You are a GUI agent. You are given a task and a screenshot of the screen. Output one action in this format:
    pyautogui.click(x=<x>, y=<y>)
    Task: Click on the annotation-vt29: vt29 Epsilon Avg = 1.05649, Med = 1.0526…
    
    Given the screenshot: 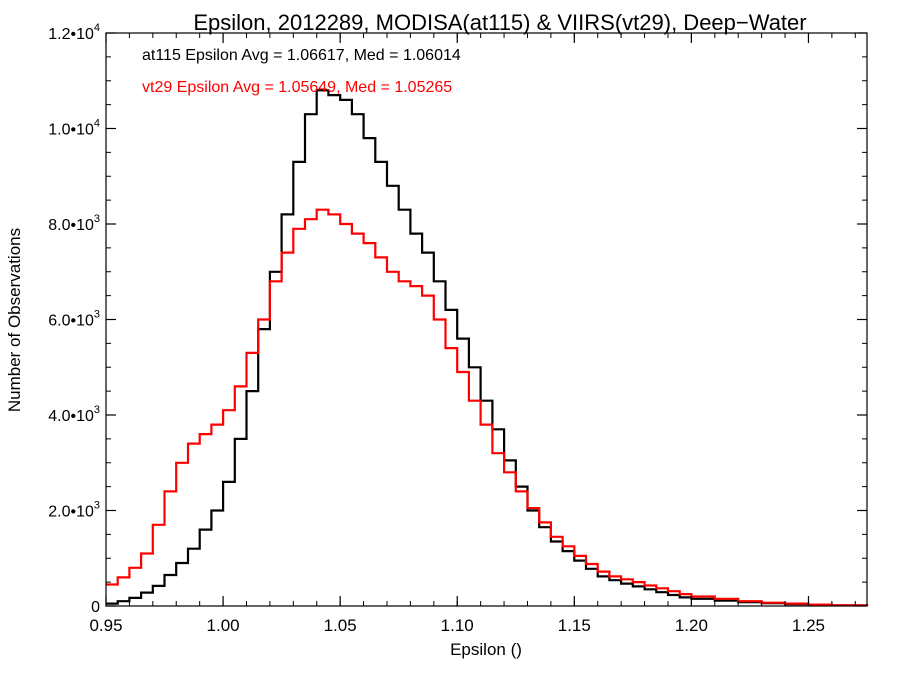 What is the action you would take?
    pyautogui.click(x=297, y=87)
    